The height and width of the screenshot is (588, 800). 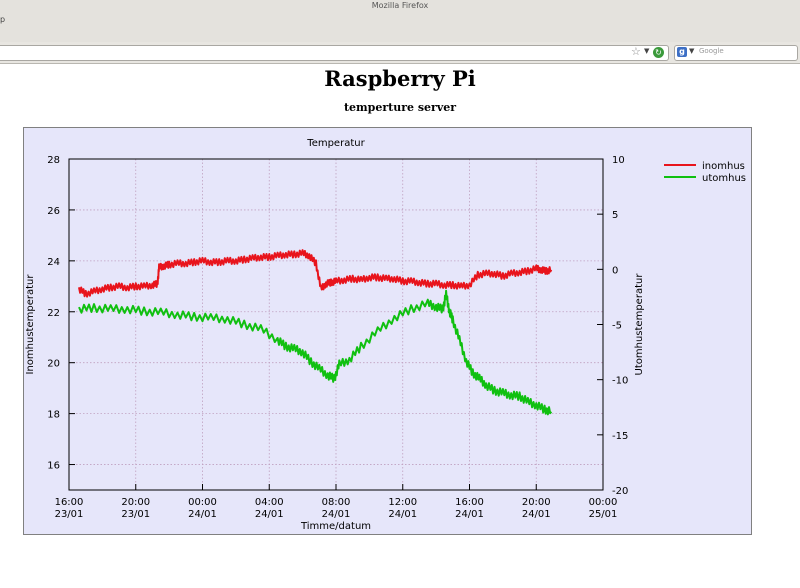 What do you see at coordinates (400, 21) in the screenshot?
I see `browser-titlebar: Mozilla Firefox p` at bounding box center [400, 21].